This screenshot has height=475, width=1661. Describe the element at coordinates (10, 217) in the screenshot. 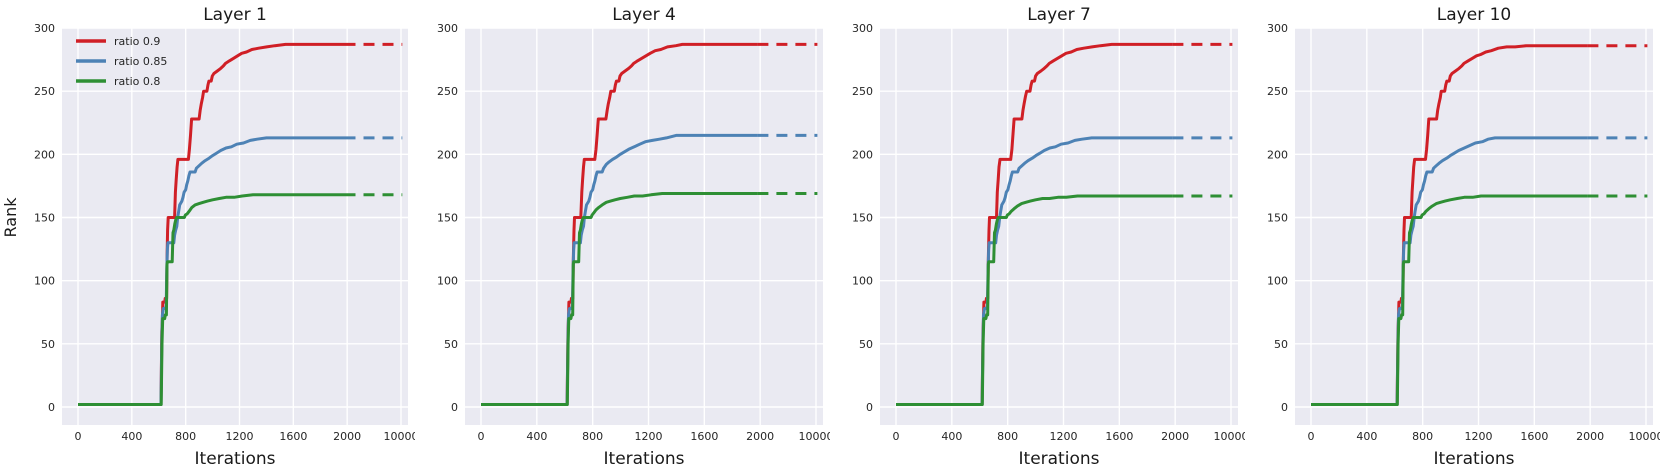

I see `y-axis-label: Rank` at that location.